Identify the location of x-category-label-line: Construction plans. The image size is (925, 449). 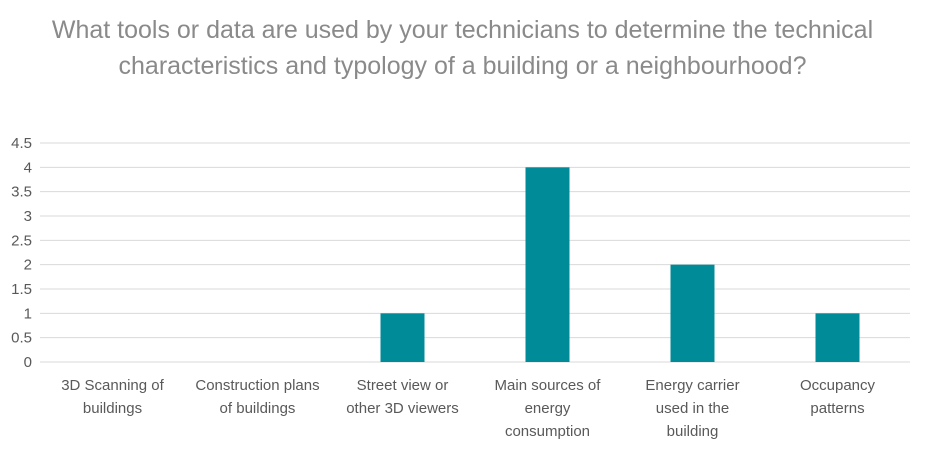
(257, 385).